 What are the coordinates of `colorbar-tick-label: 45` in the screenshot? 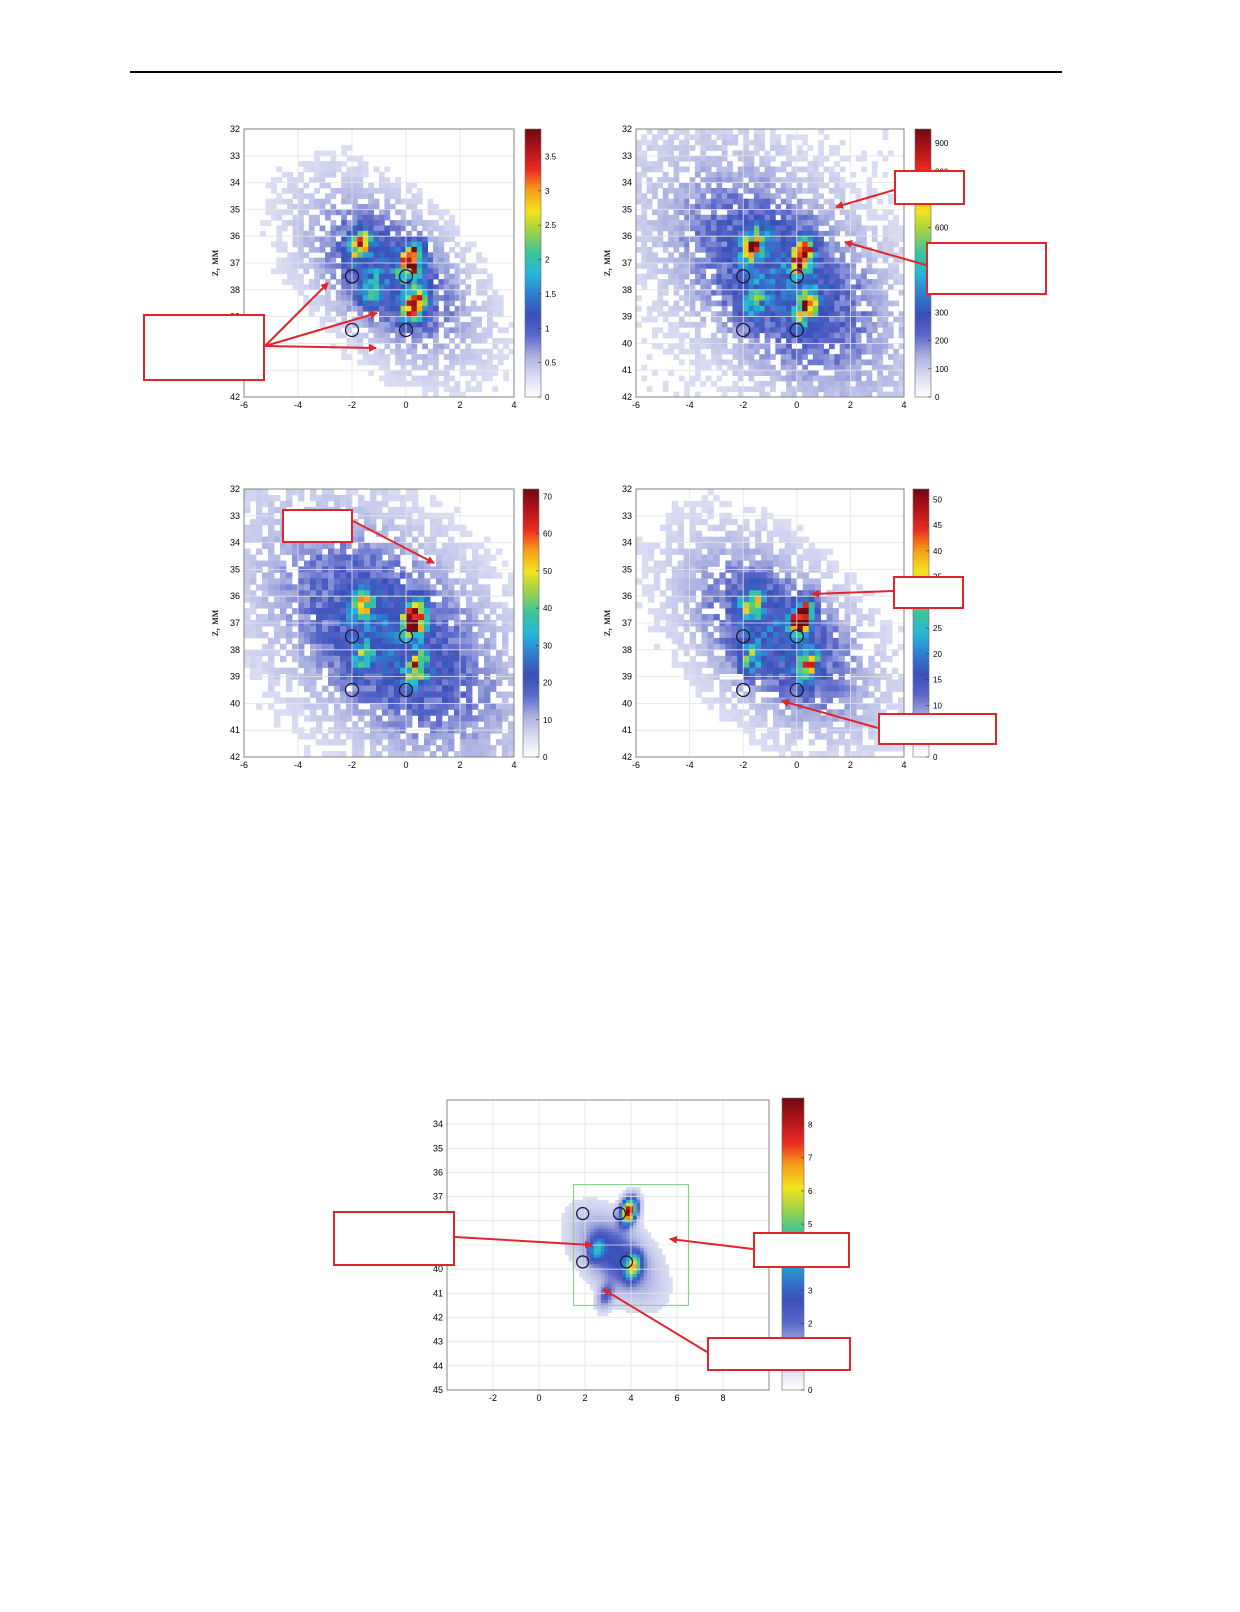 It's located at (937, 525).